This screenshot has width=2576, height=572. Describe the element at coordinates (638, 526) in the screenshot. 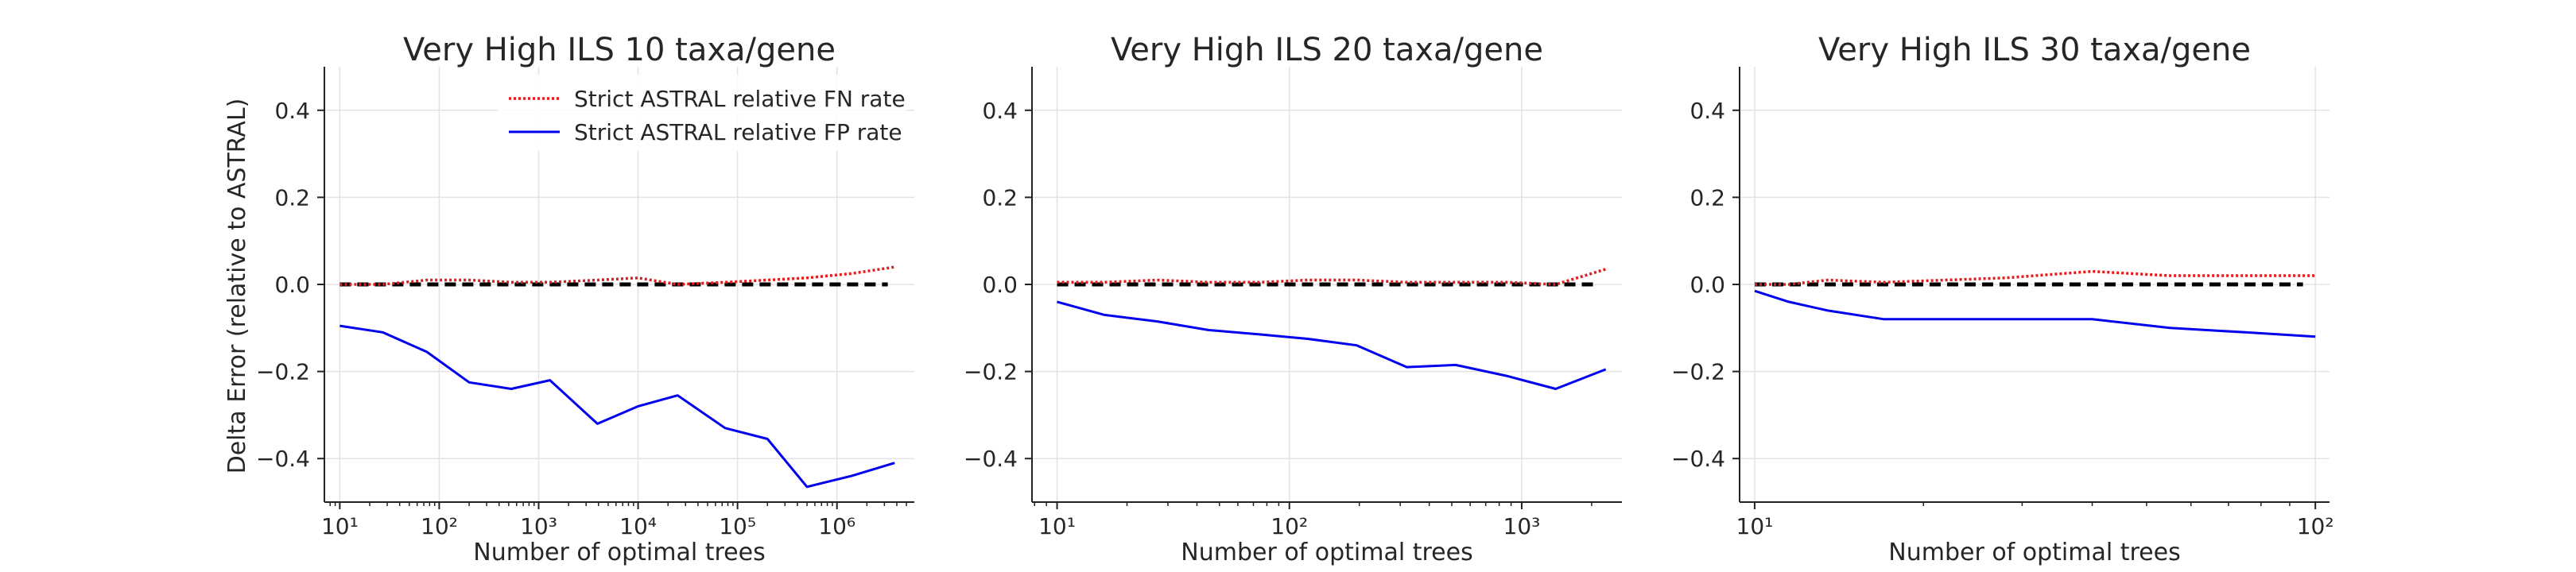

I see `x-tick-label: 10⁴` at that location.